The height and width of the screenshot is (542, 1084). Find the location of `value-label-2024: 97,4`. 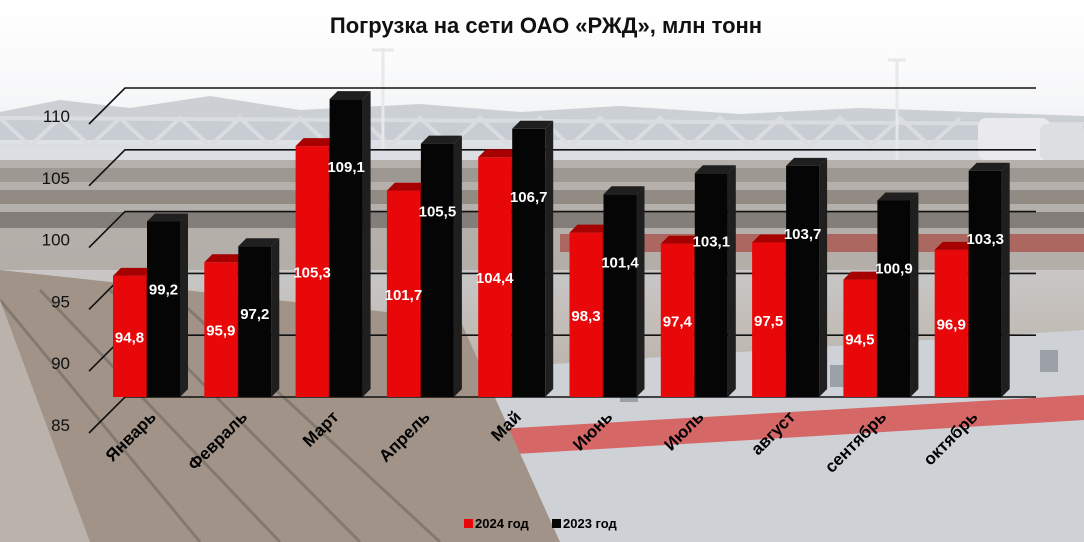

value-label-2024: 97,4 is located at coordinates (678, 321).